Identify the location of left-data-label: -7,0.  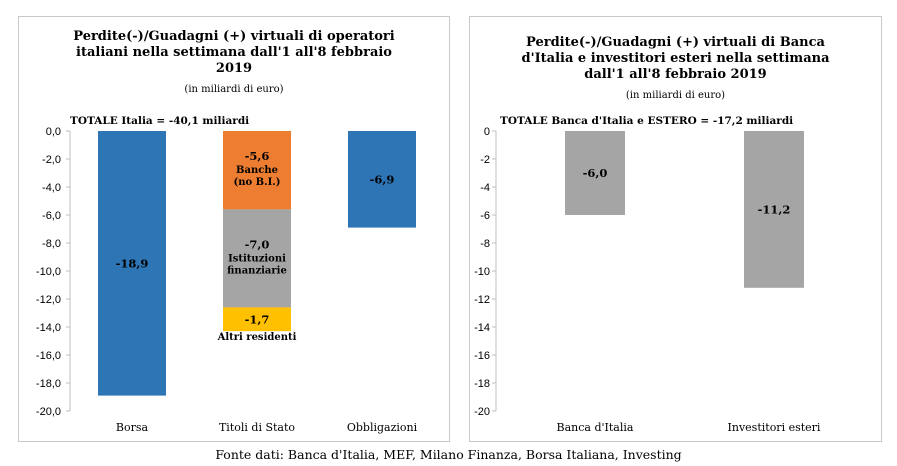
(257, 244).